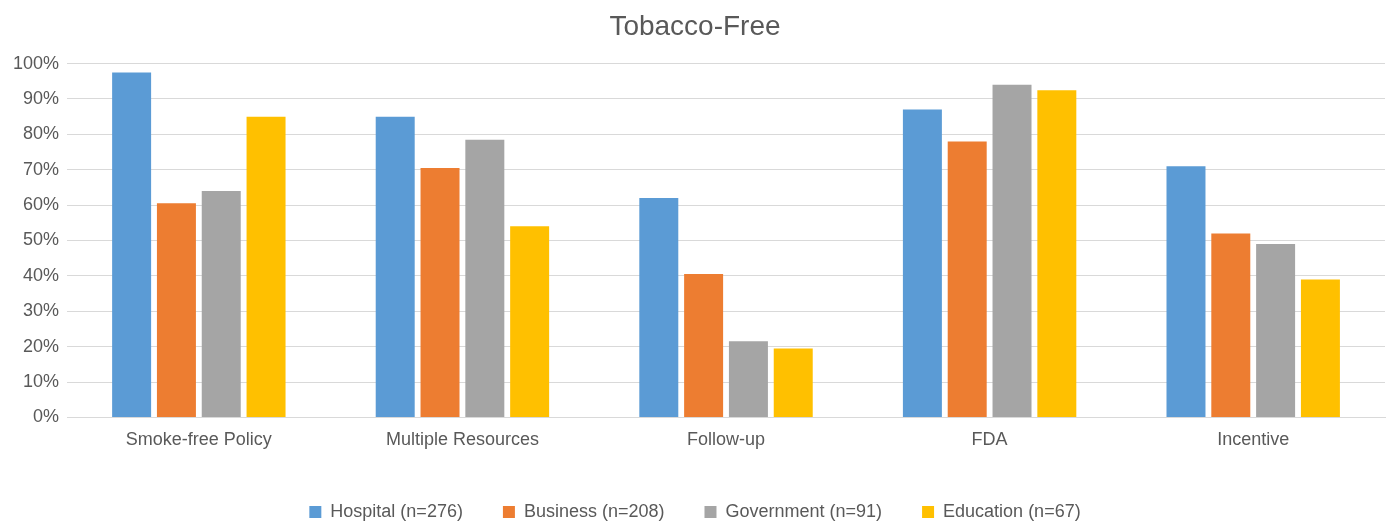  I want to click on x-tick-label: Follow-up, so click(726, 439).